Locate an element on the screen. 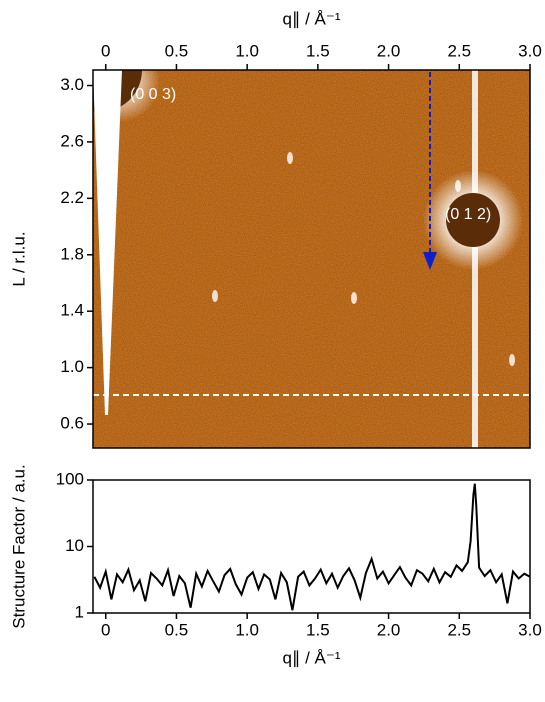 This screenshot has height=702, width=545. y-tick-label: 2.6 is located at coordinates (72, 140).